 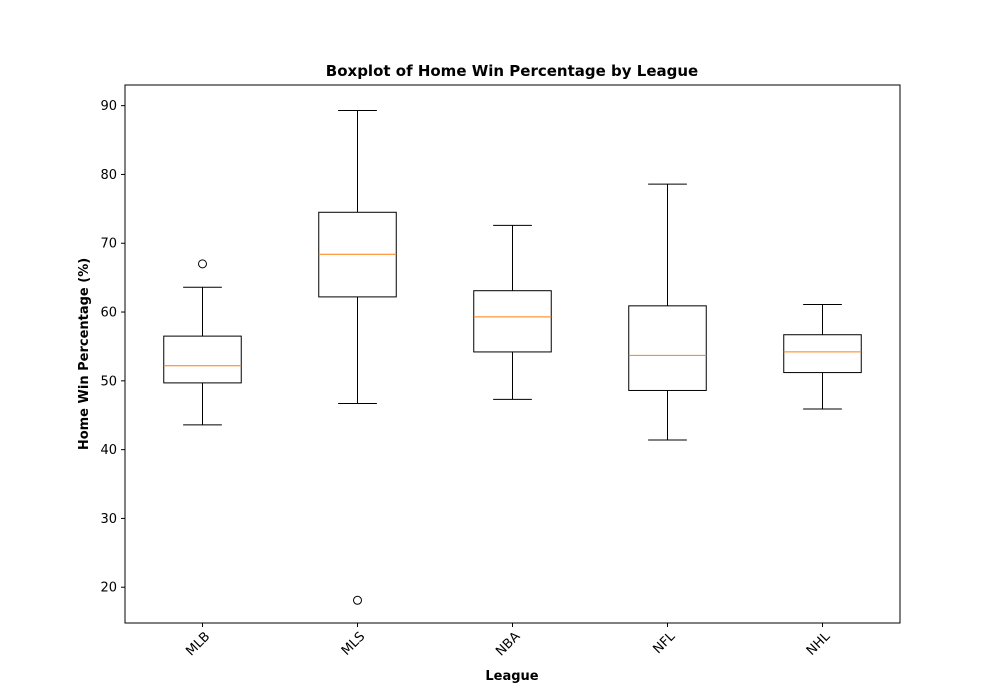 What do you see at coordinates (108, 175) in the screenshot?
I see `y-tick-label: 80` at bounding box center [108, 175].